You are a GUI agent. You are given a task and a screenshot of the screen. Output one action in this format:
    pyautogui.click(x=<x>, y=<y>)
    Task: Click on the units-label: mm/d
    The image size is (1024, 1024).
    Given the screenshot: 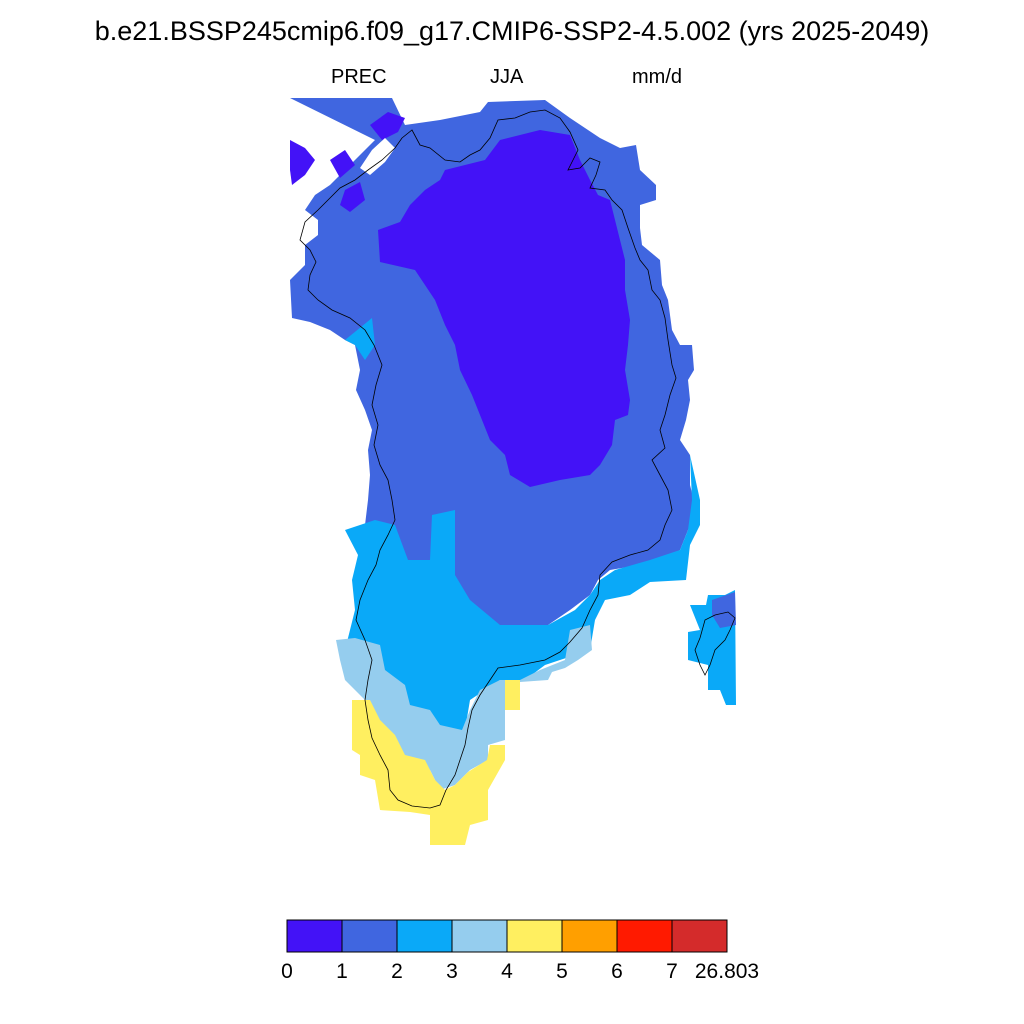 What is the action you would take?
    pyautogui.click(x=657, y=77)
    